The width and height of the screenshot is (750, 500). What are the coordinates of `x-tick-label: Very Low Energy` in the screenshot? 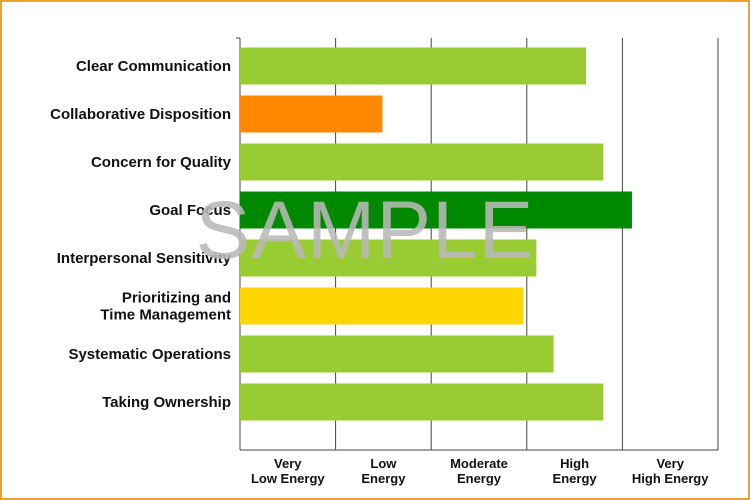 It's located at (288, 471).